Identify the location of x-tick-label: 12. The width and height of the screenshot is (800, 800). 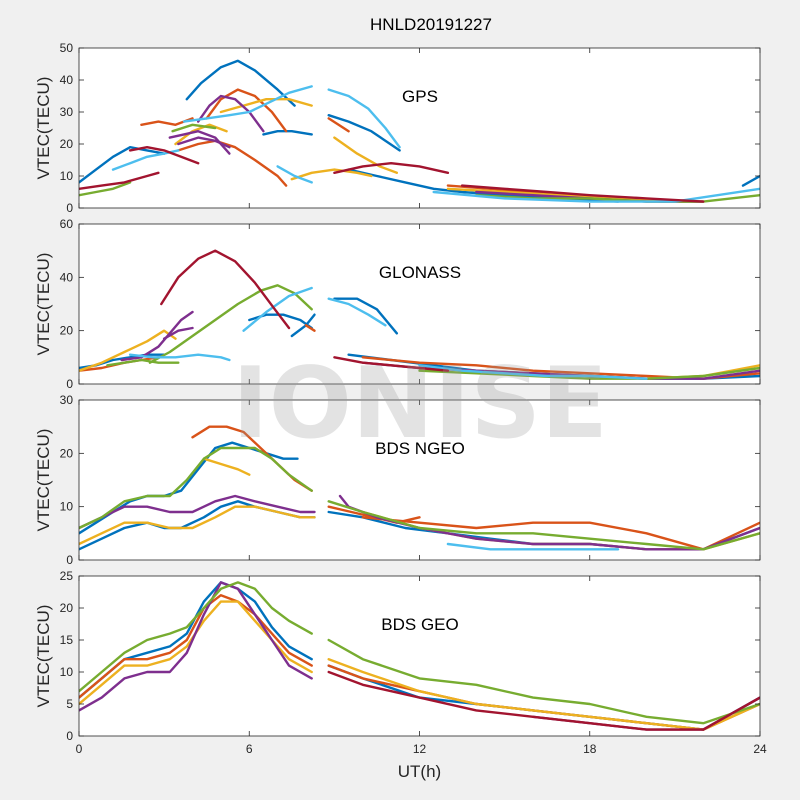
(420, 749).